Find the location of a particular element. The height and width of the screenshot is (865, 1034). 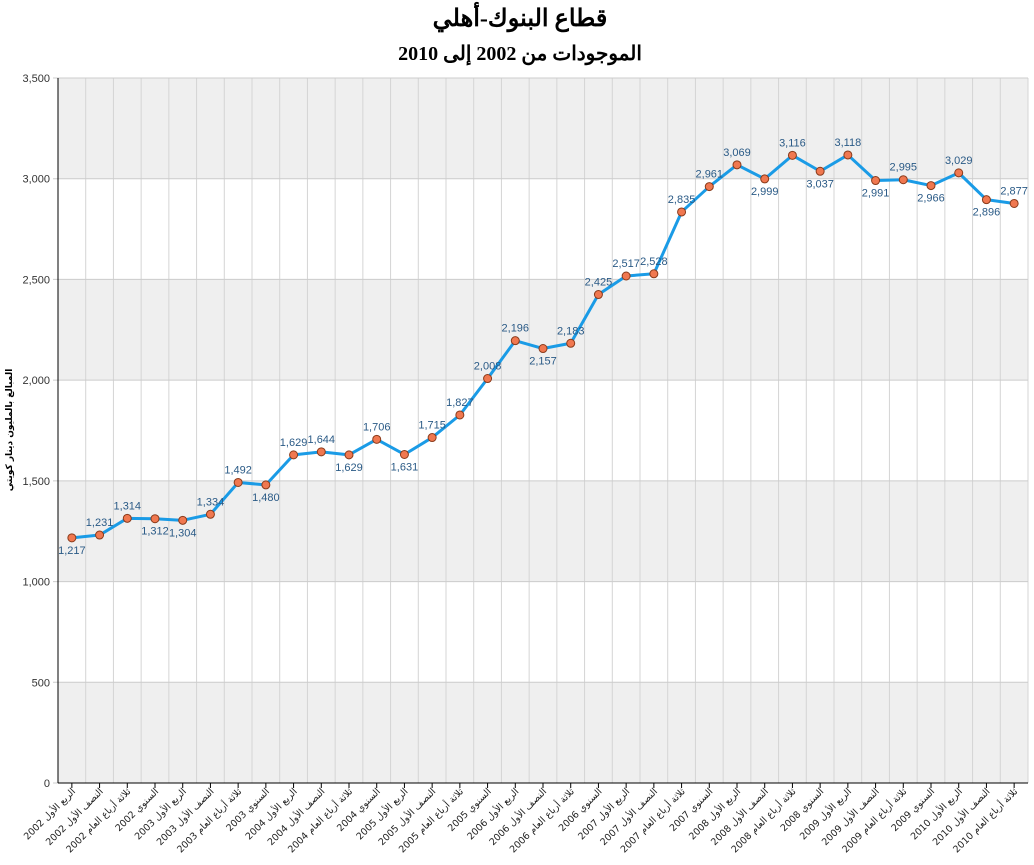

data-label: 2,196 is located at coordinates (516, 329).